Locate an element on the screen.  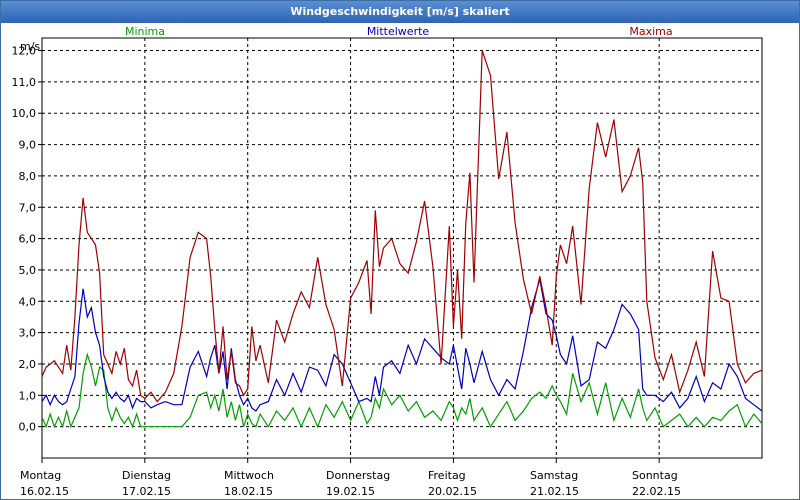
x-tick-date-label: 22.02.15 is located at coordinates (656, 491).